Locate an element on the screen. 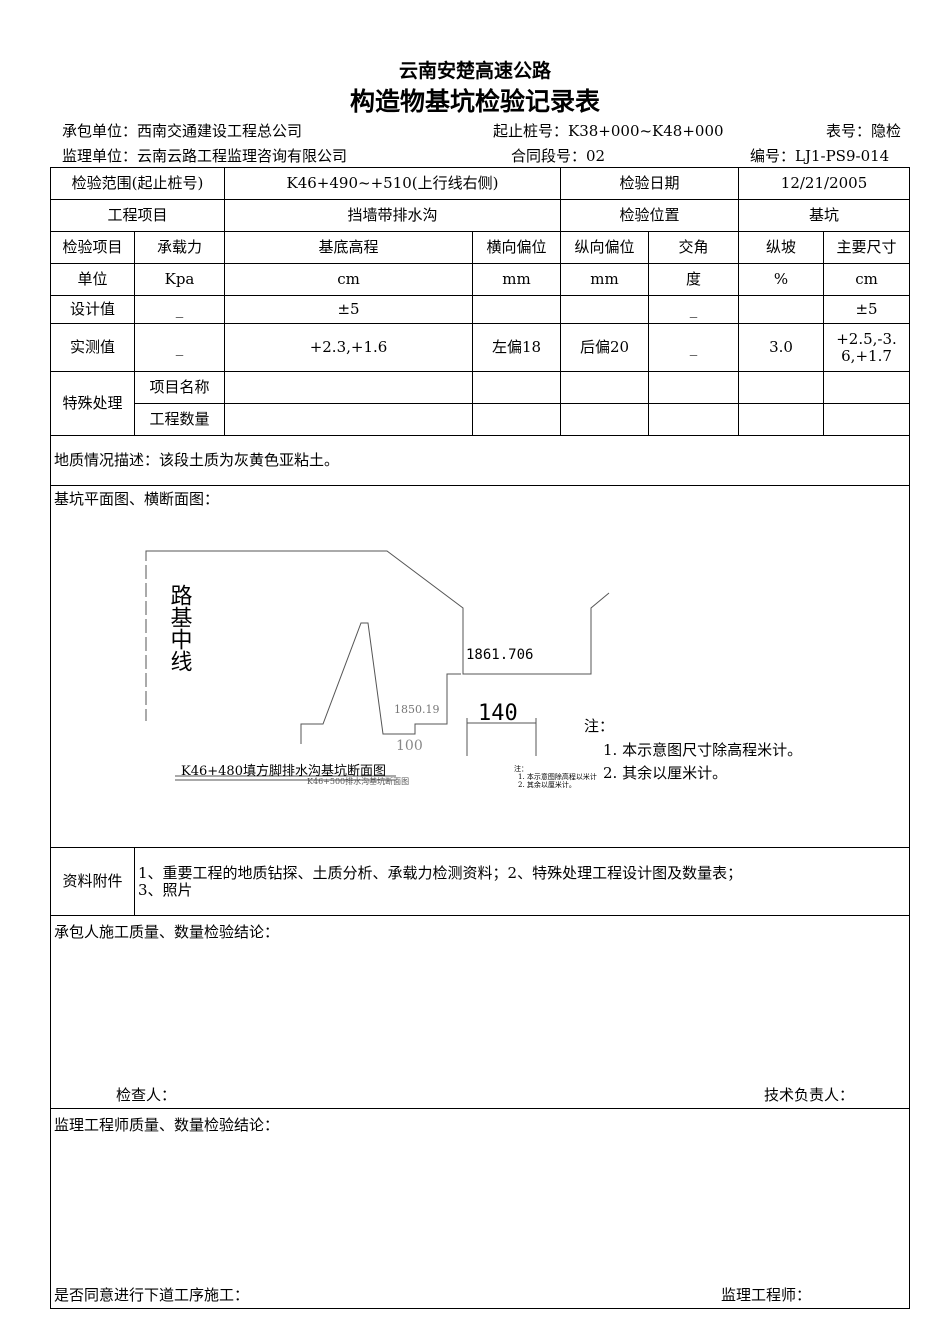 Image resolution: width=950 pixels, height=1344 pixels. contract-section: 合同段号：02 is located at coordinates (558, 156).